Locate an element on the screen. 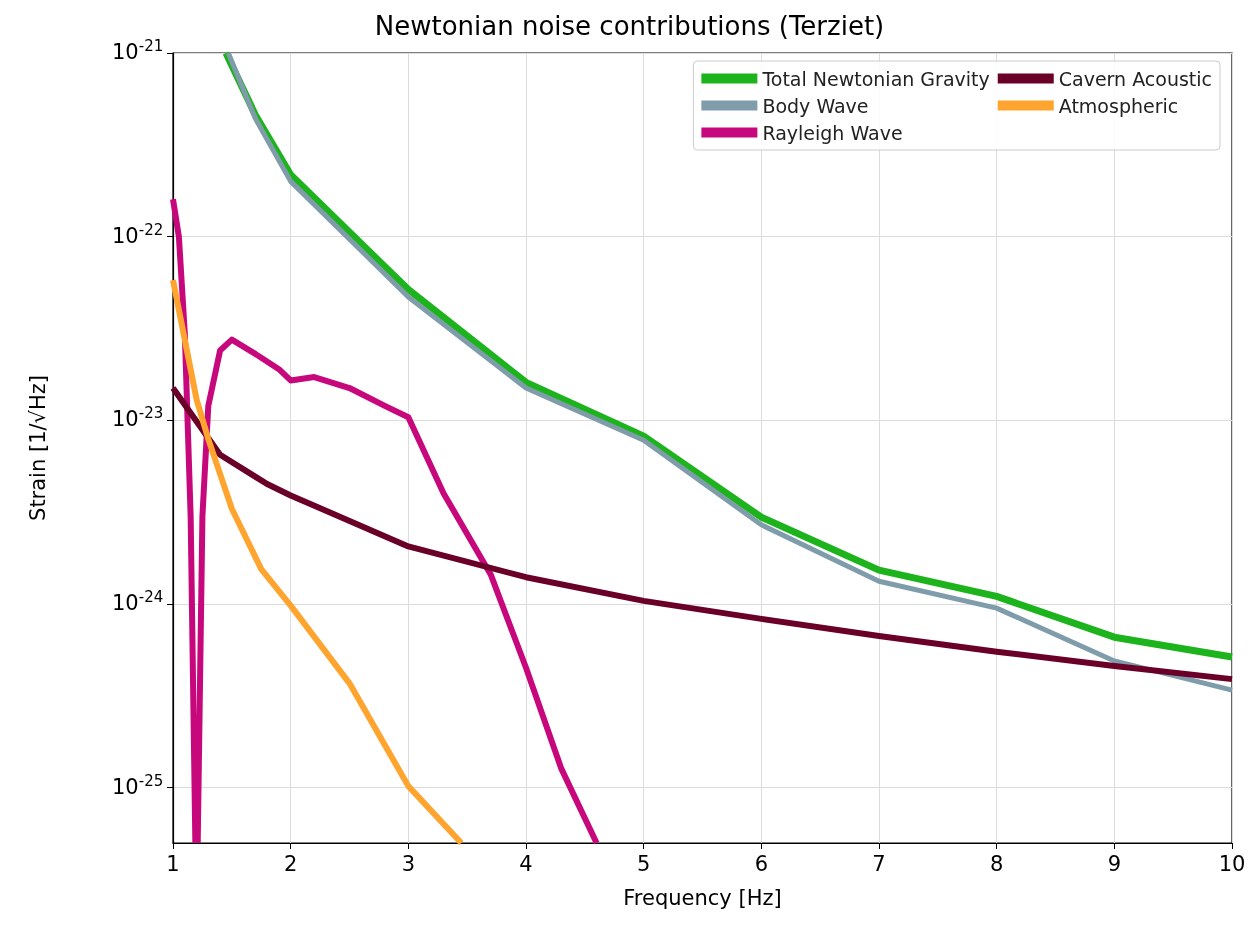  x-tick-label: 9 is located at coordinates (1114, 863).